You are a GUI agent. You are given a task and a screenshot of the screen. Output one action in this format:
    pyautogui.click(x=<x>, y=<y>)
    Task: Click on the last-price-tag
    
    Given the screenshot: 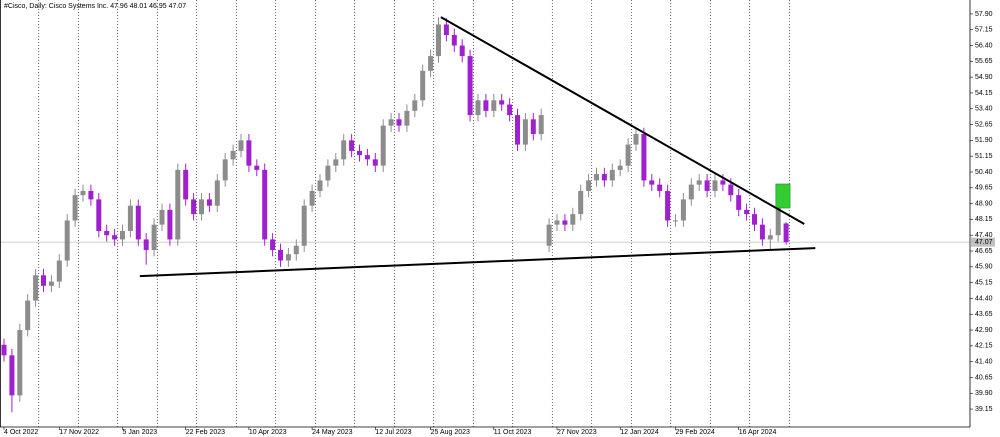 What is the action you would take?
    pyautogui.click(x=983, y=242)
    